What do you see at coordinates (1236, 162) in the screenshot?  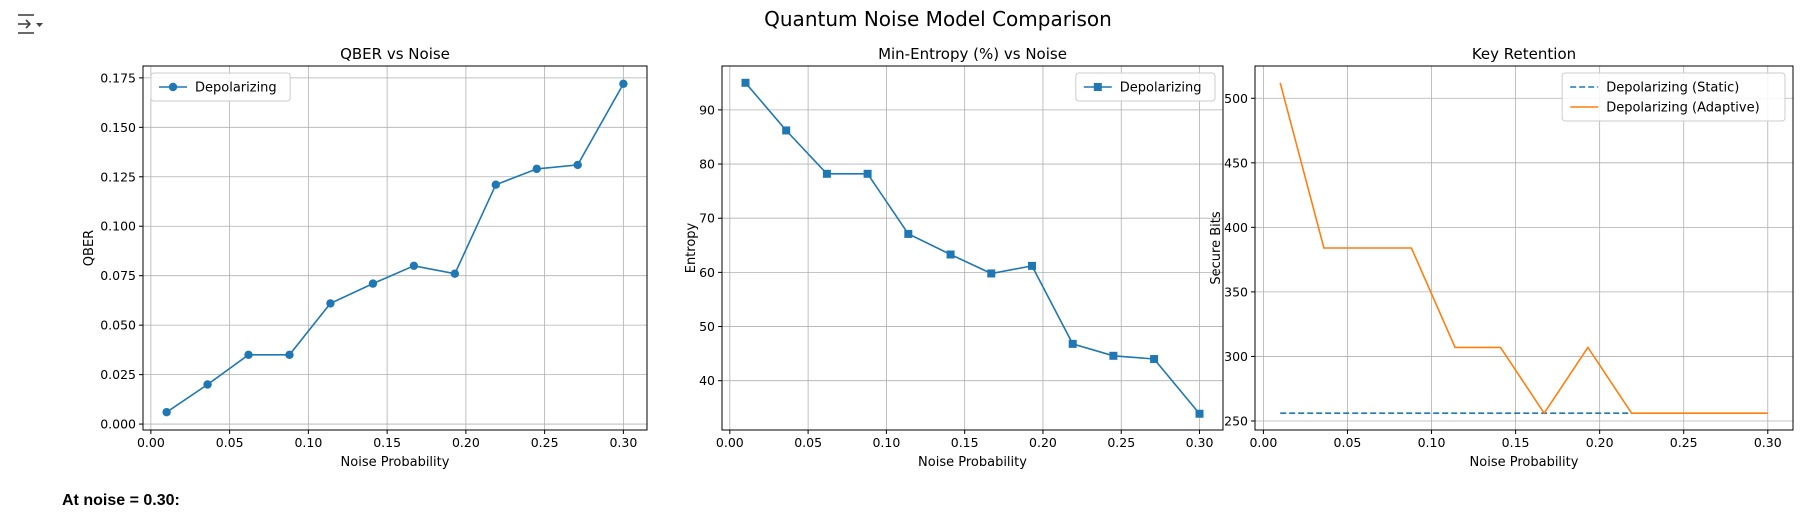 I see `y-tick-label: 450` at bounding box center [1236, 162].